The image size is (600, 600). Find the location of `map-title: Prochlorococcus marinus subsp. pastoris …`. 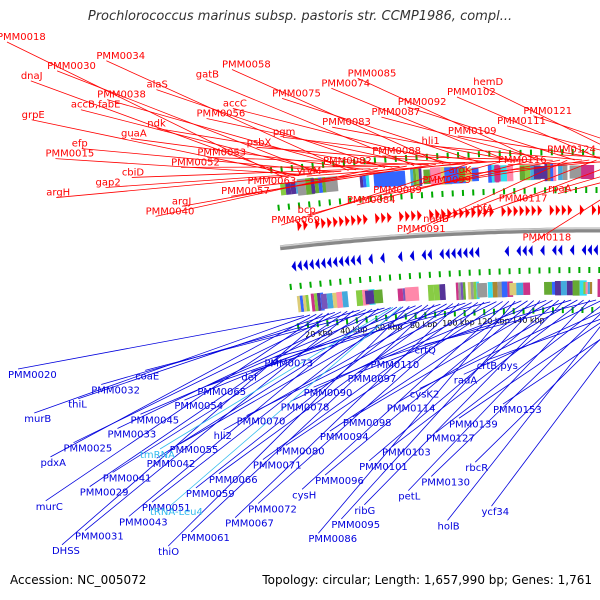

map-title: Prochlorococcus marinus subsp. pastoris … is located at coordinates (300, 16).